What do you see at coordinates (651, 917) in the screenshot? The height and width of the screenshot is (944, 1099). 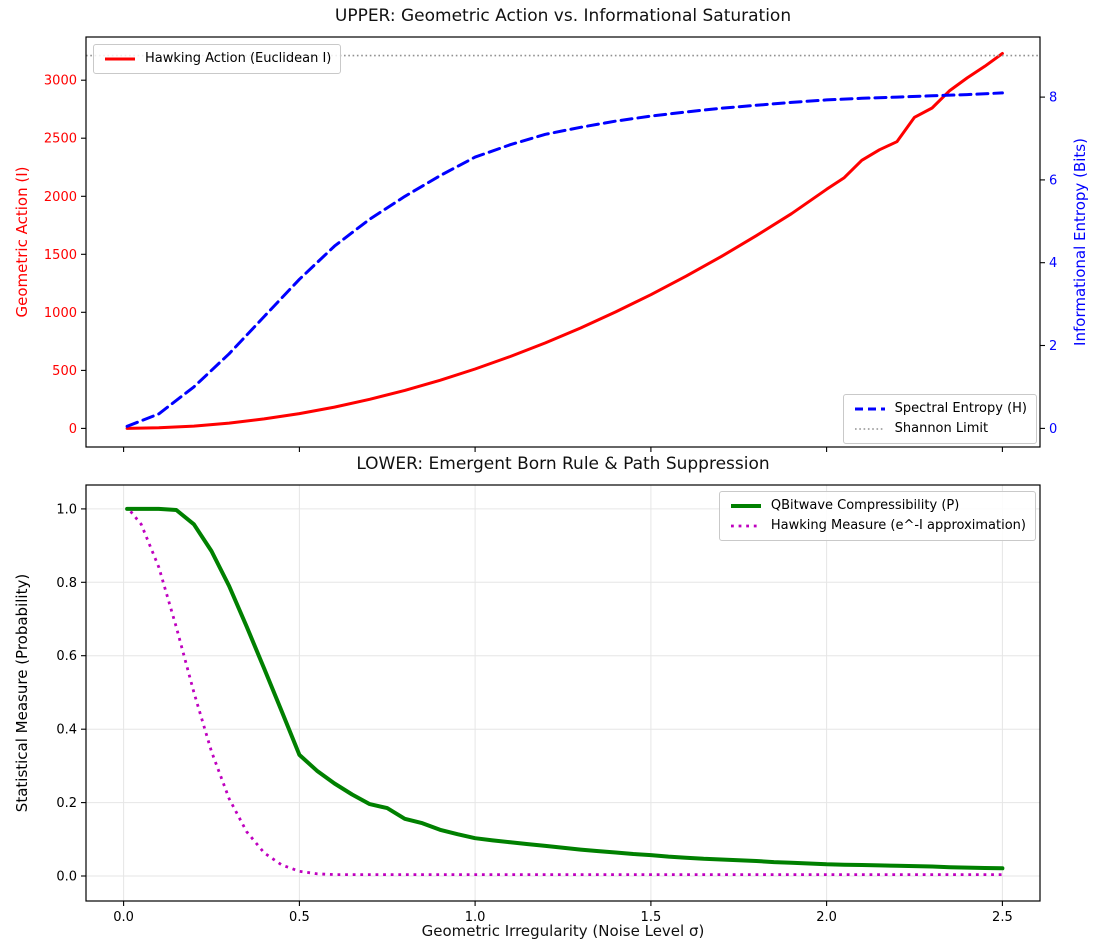 I see `x-tick-label: 1.5` at bounding box center [651, 917].